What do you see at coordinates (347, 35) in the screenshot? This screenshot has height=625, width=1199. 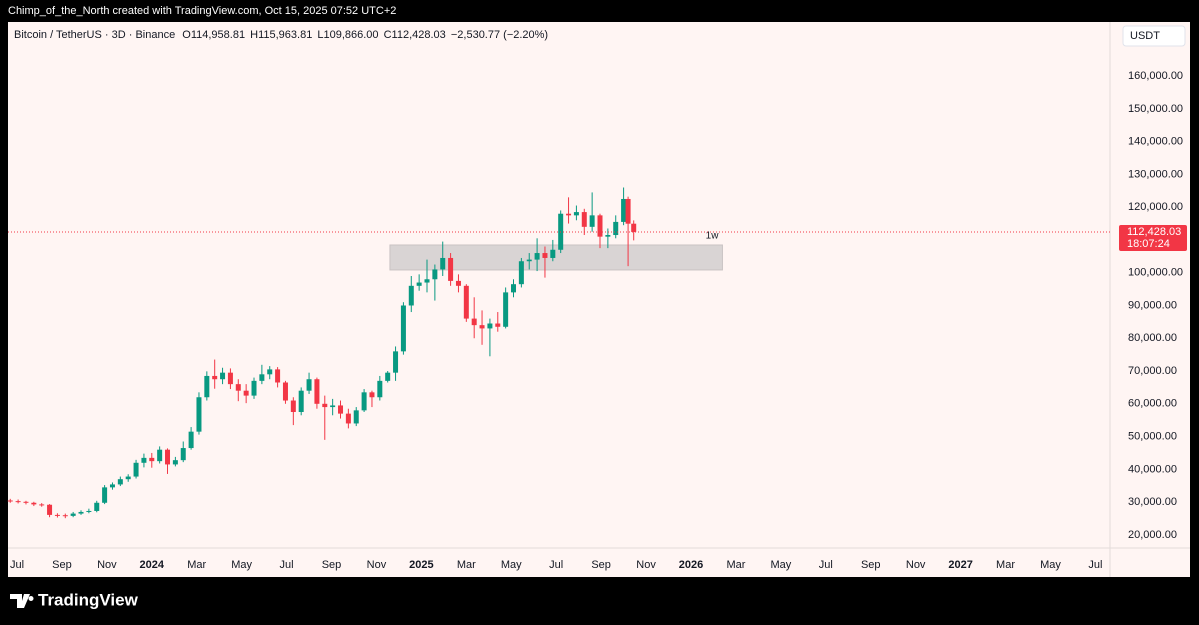 I see `ohlc-low: L109,866.00` at bounding box center [347, 35].